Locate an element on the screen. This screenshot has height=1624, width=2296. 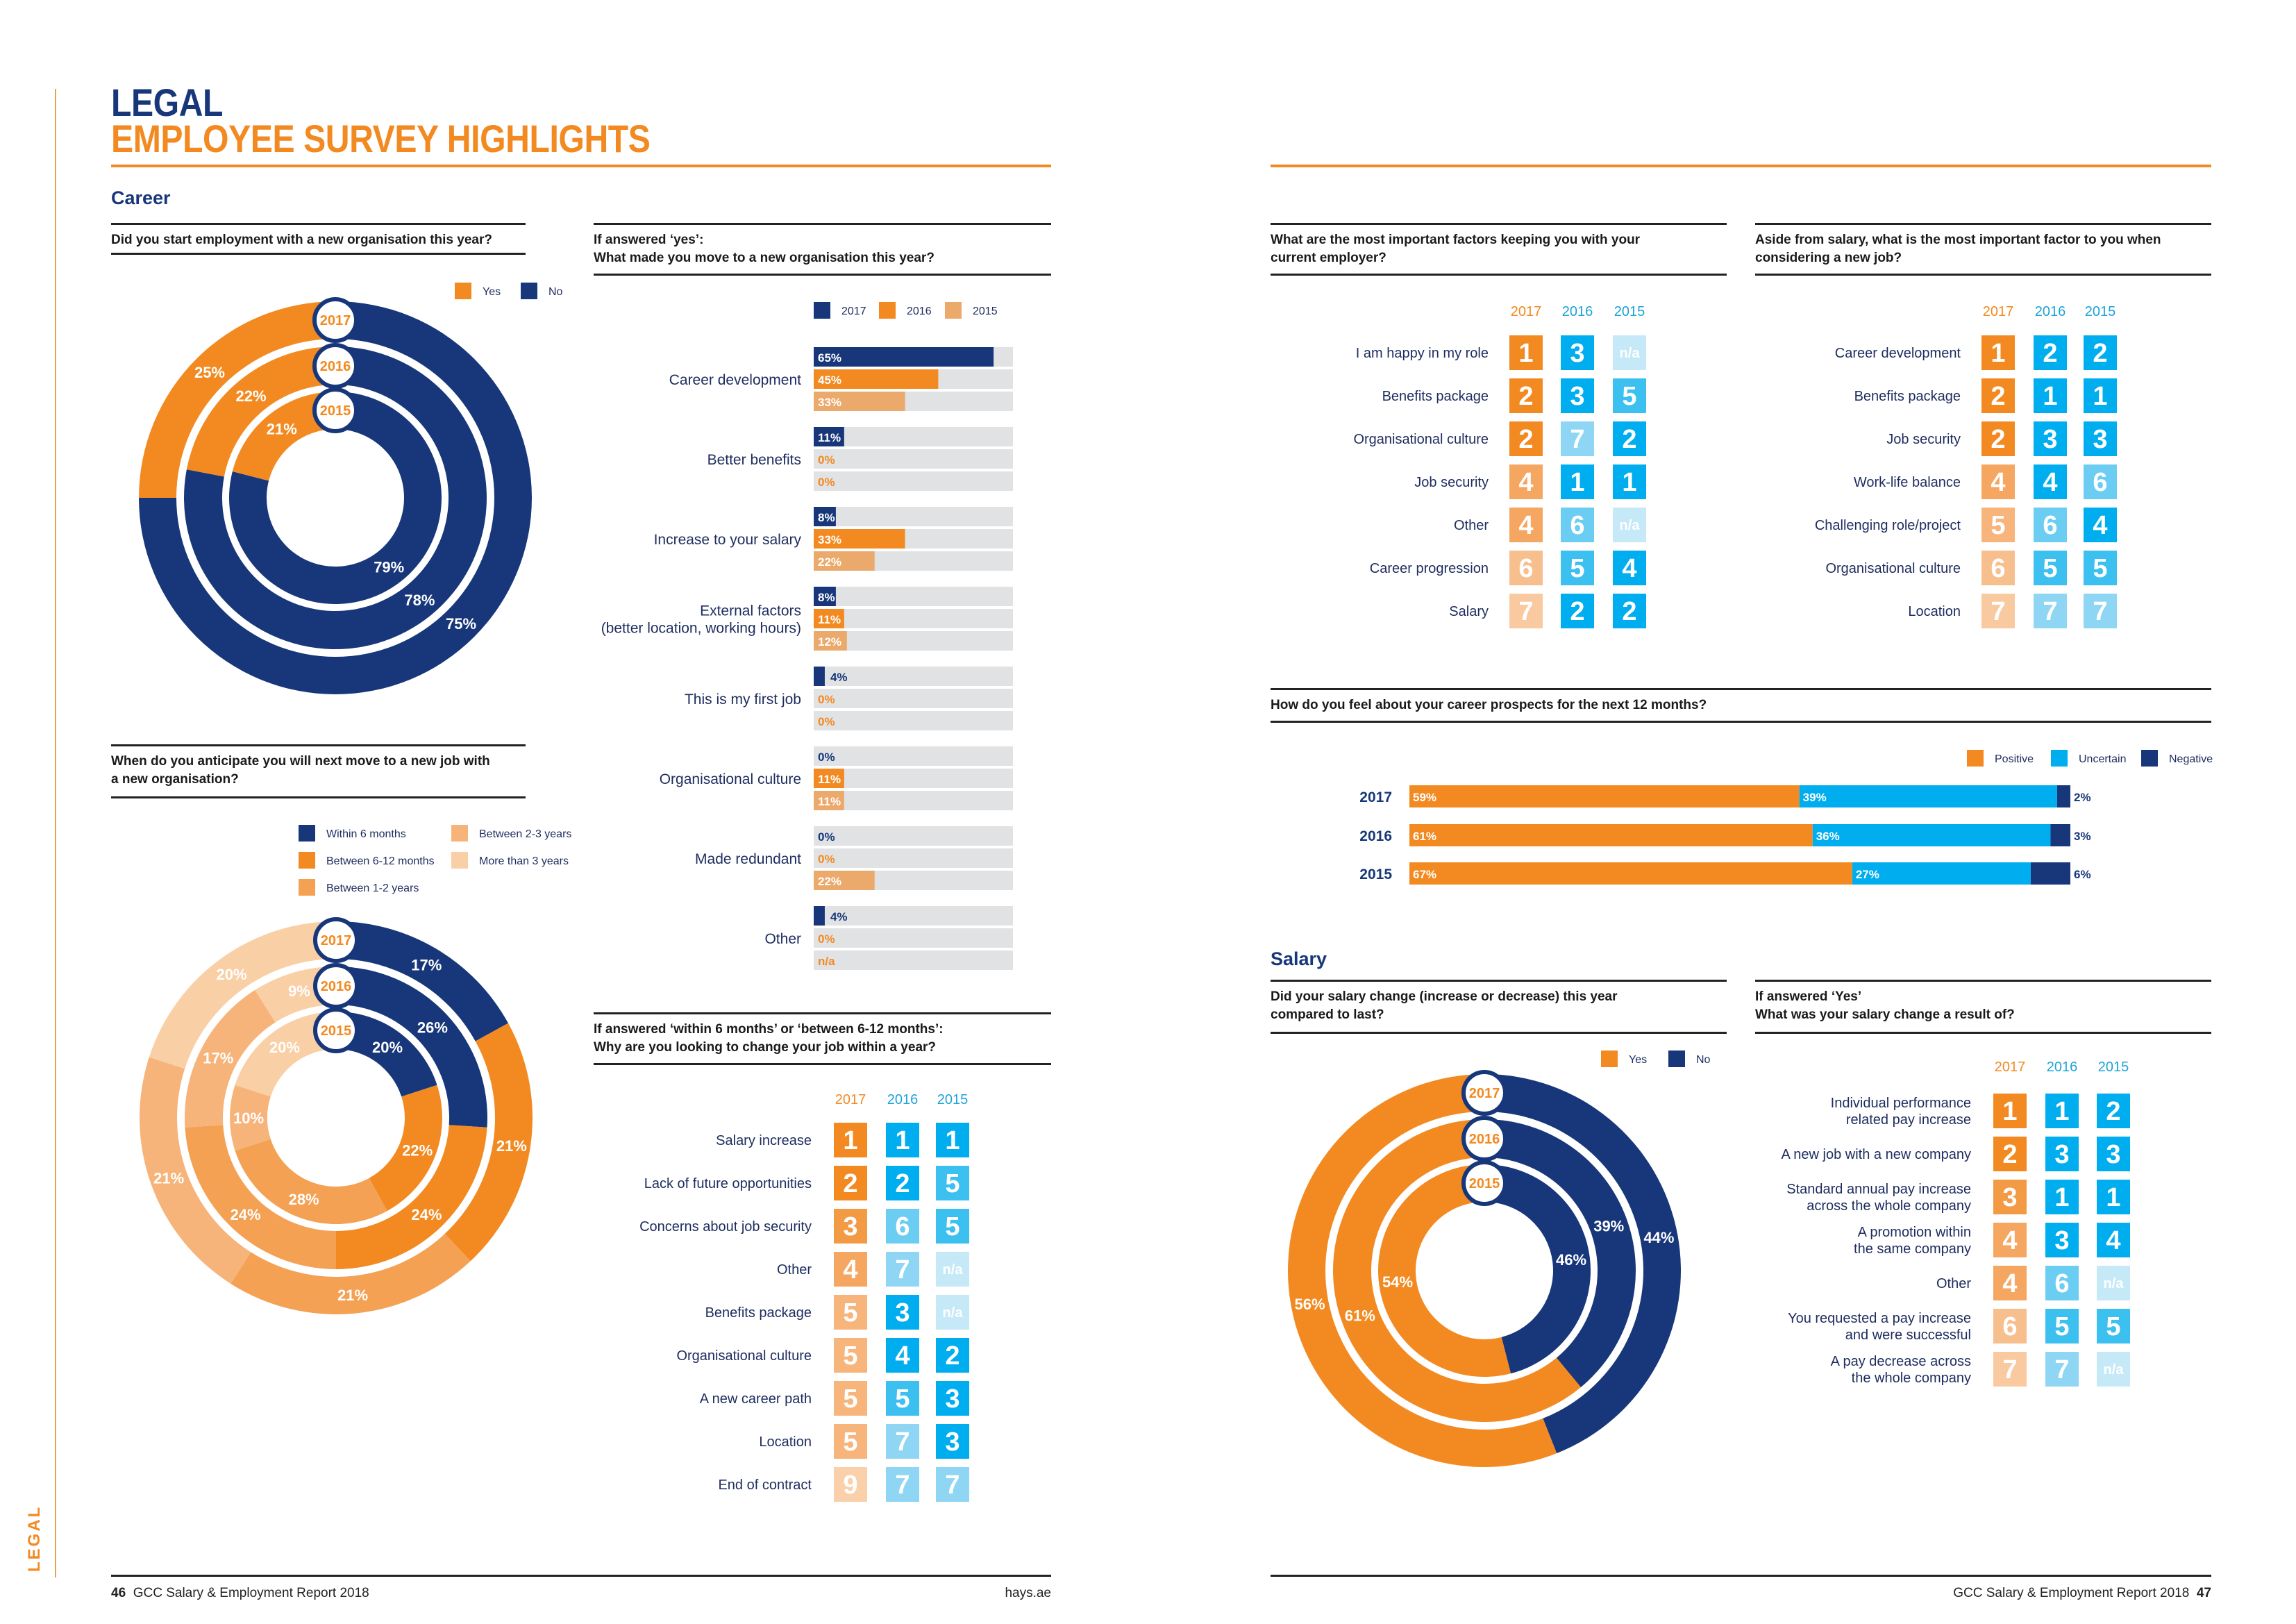
bar-2015 is located at coordinates (859, 401).